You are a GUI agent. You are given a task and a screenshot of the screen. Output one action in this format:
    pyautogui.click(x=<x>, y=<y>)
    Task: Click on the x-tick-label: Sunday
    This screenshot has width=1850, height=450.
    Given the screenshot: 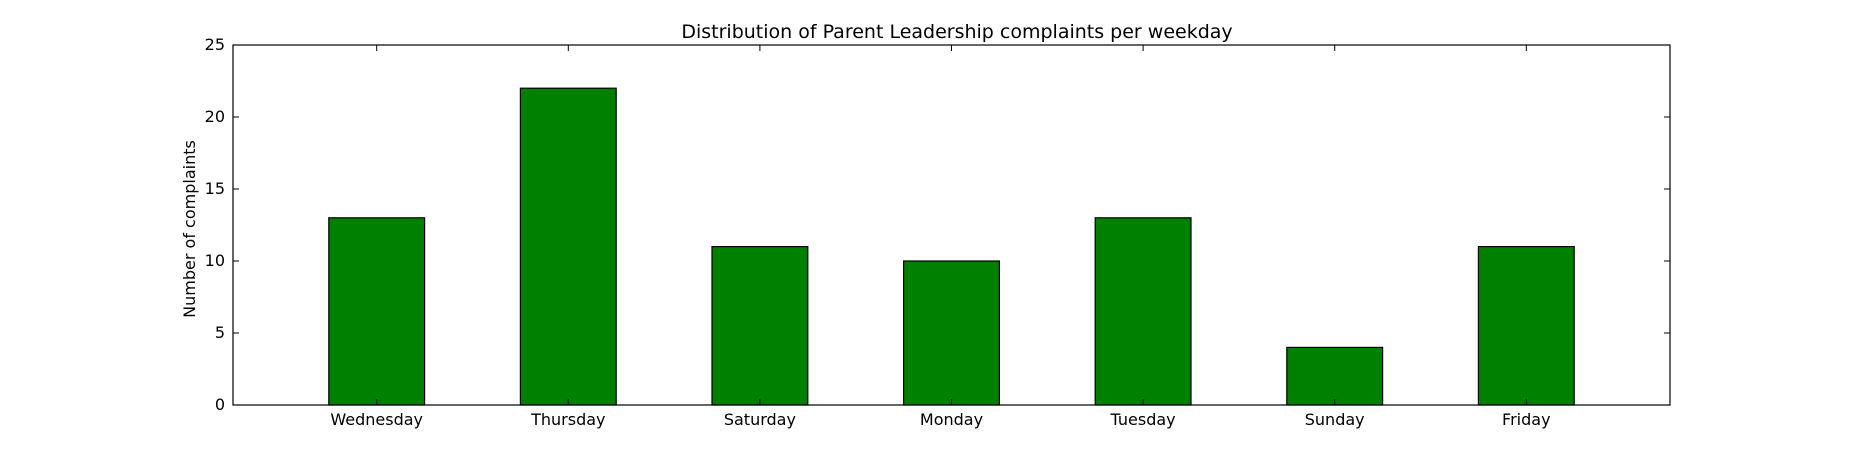 What is the action you would take?
    pyautogui.click(x=1335, y=419)
    